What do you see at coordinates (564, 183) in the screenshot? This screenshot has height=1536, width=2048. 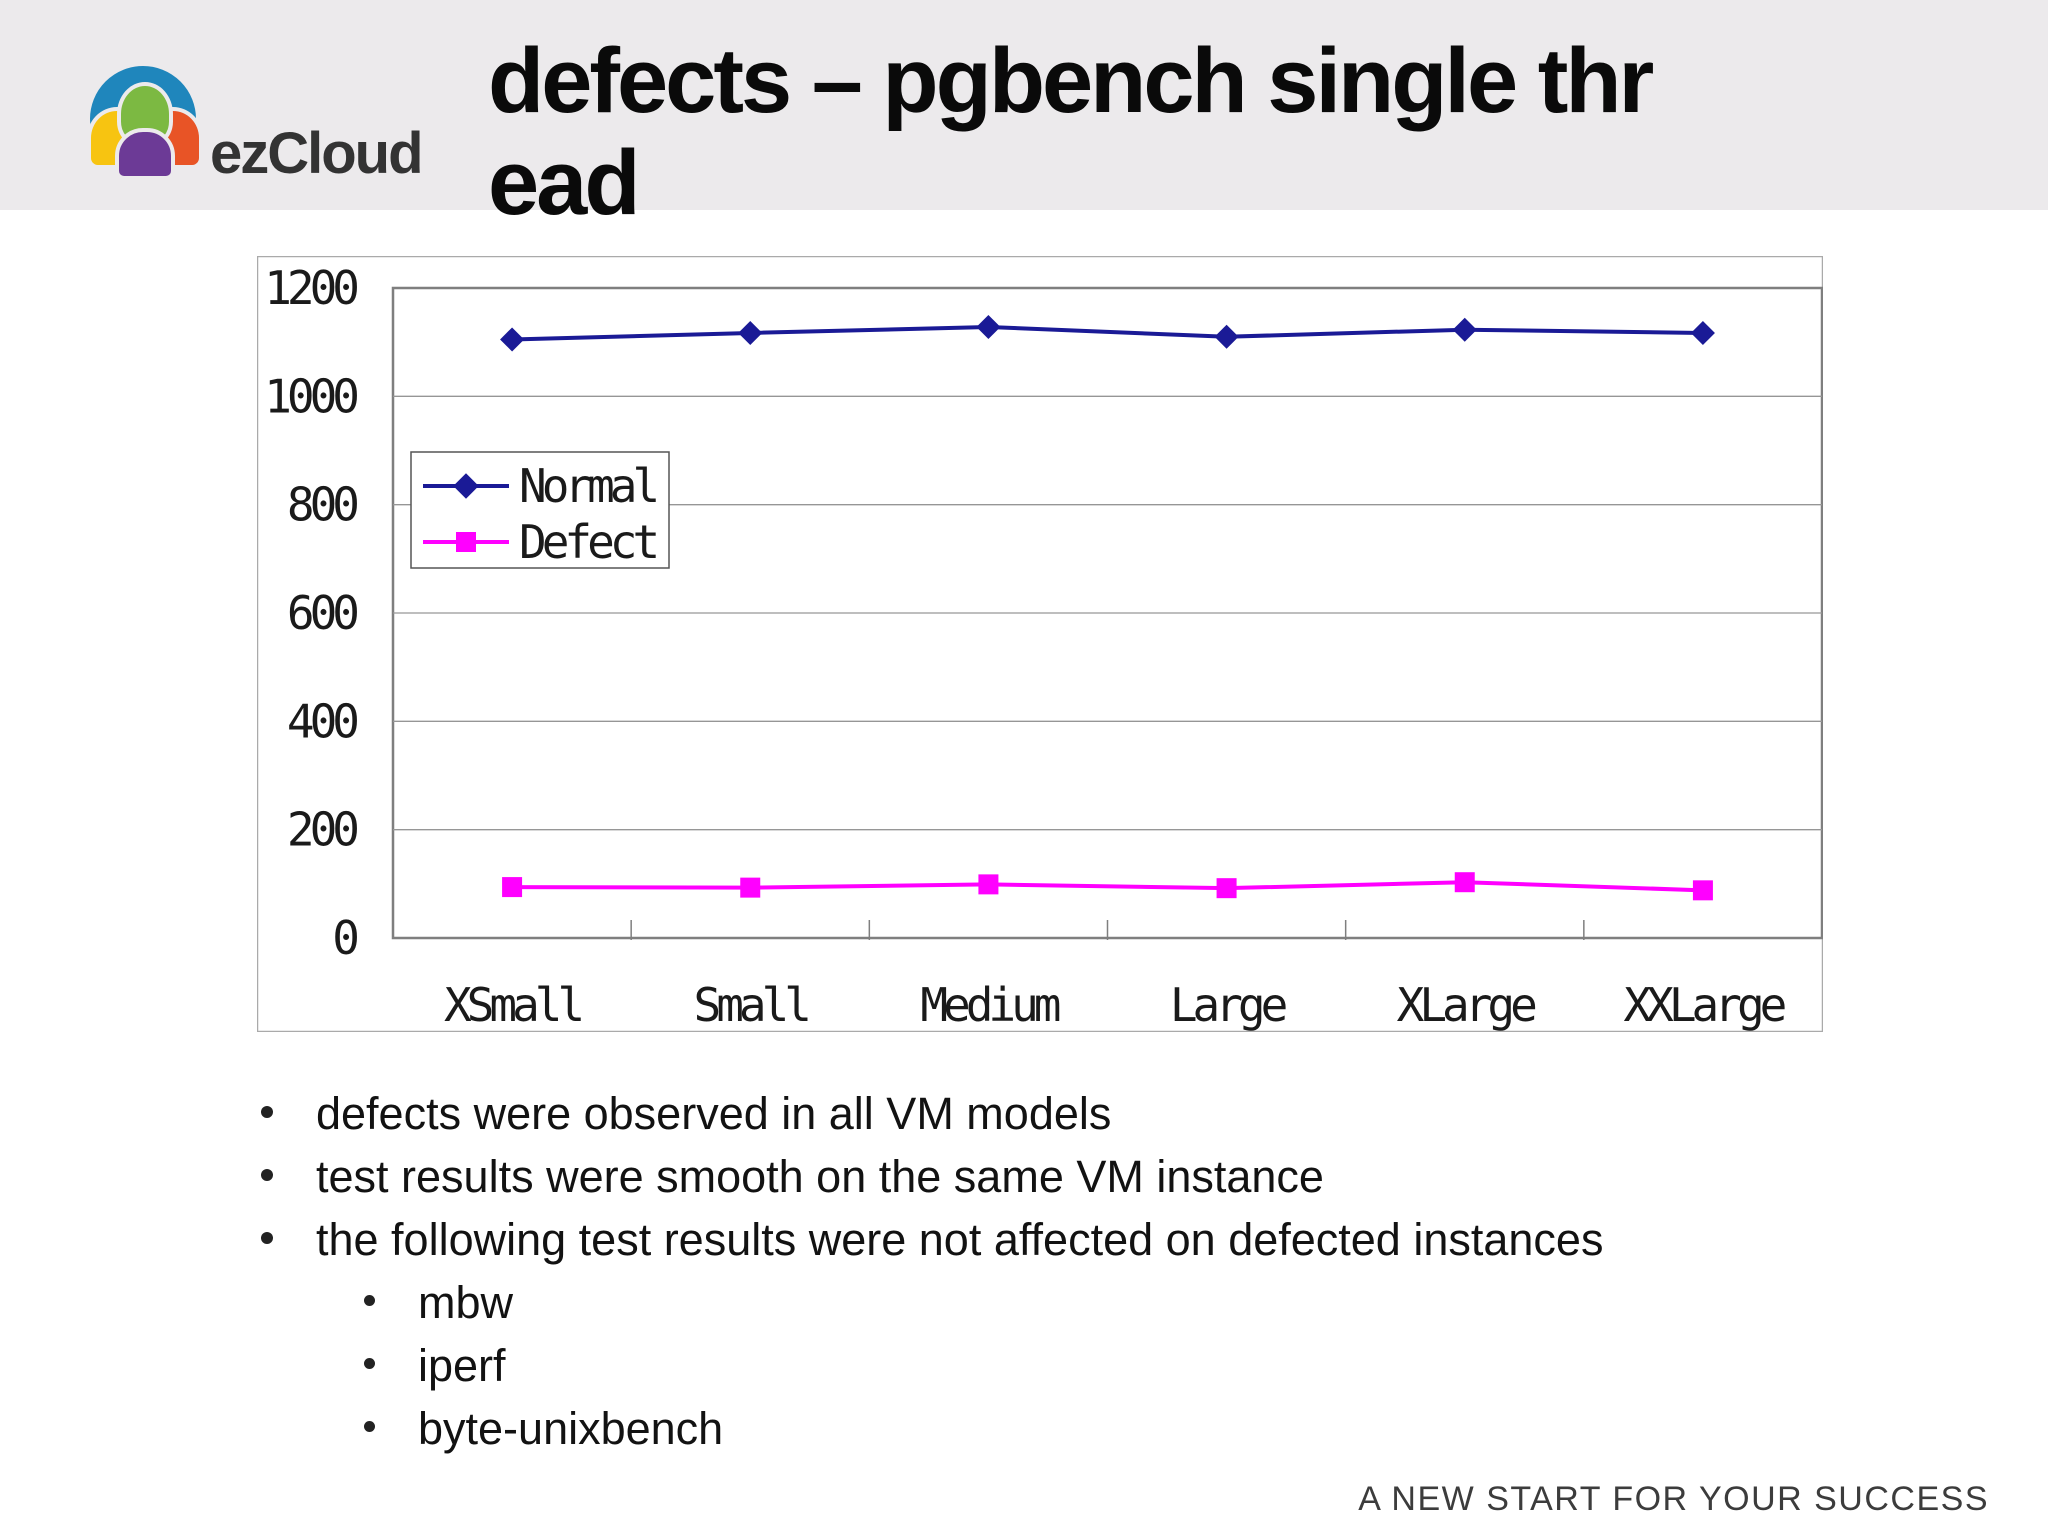 I see `page-title-line2: ead` at bounding box center [564, 183].